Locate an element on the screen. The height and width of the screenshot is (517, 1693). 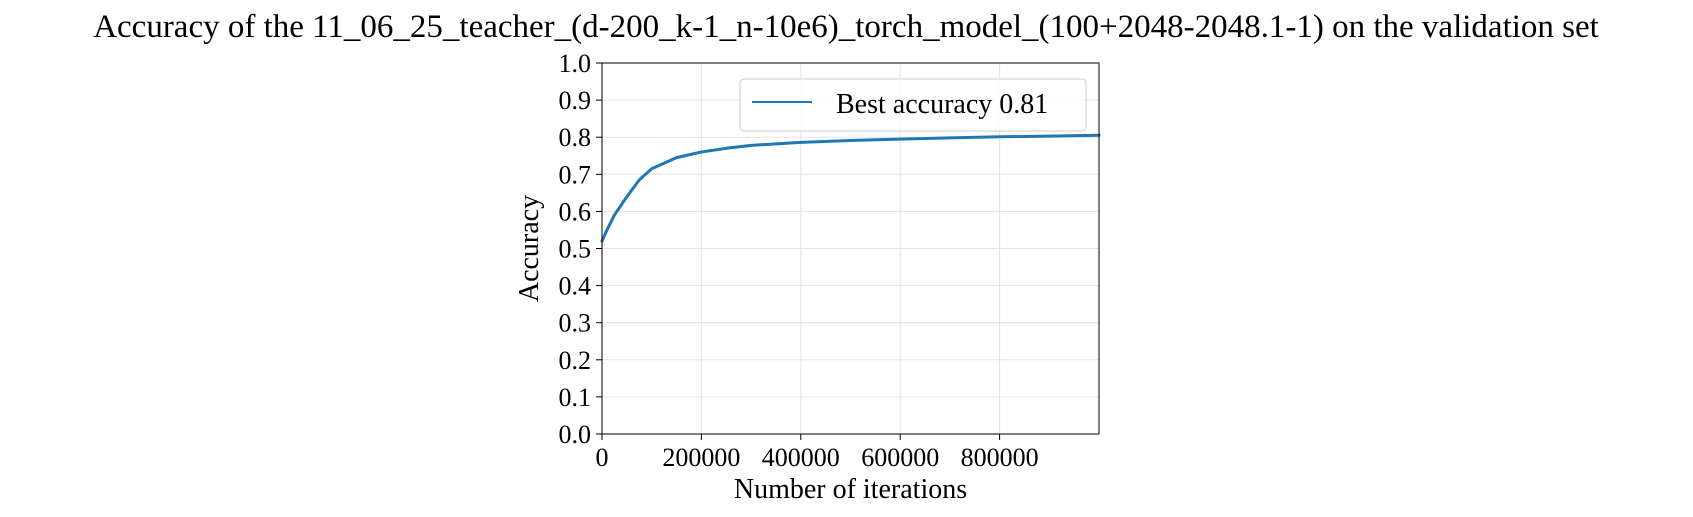
y-axis-title: Accuracy is located at coordinates (529, 248).